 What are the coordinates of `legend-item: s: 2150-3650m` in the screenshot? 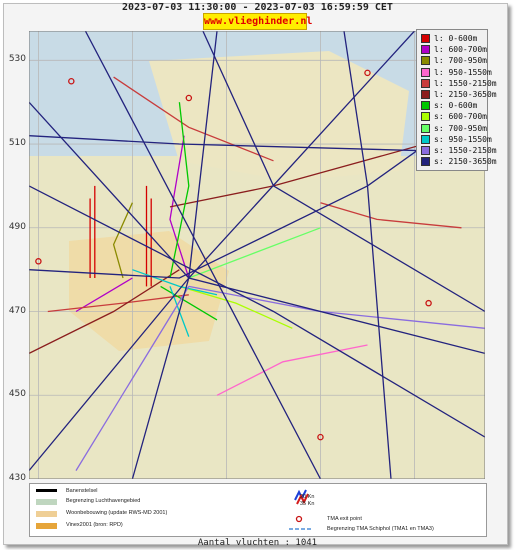 It's located at (459, 161).